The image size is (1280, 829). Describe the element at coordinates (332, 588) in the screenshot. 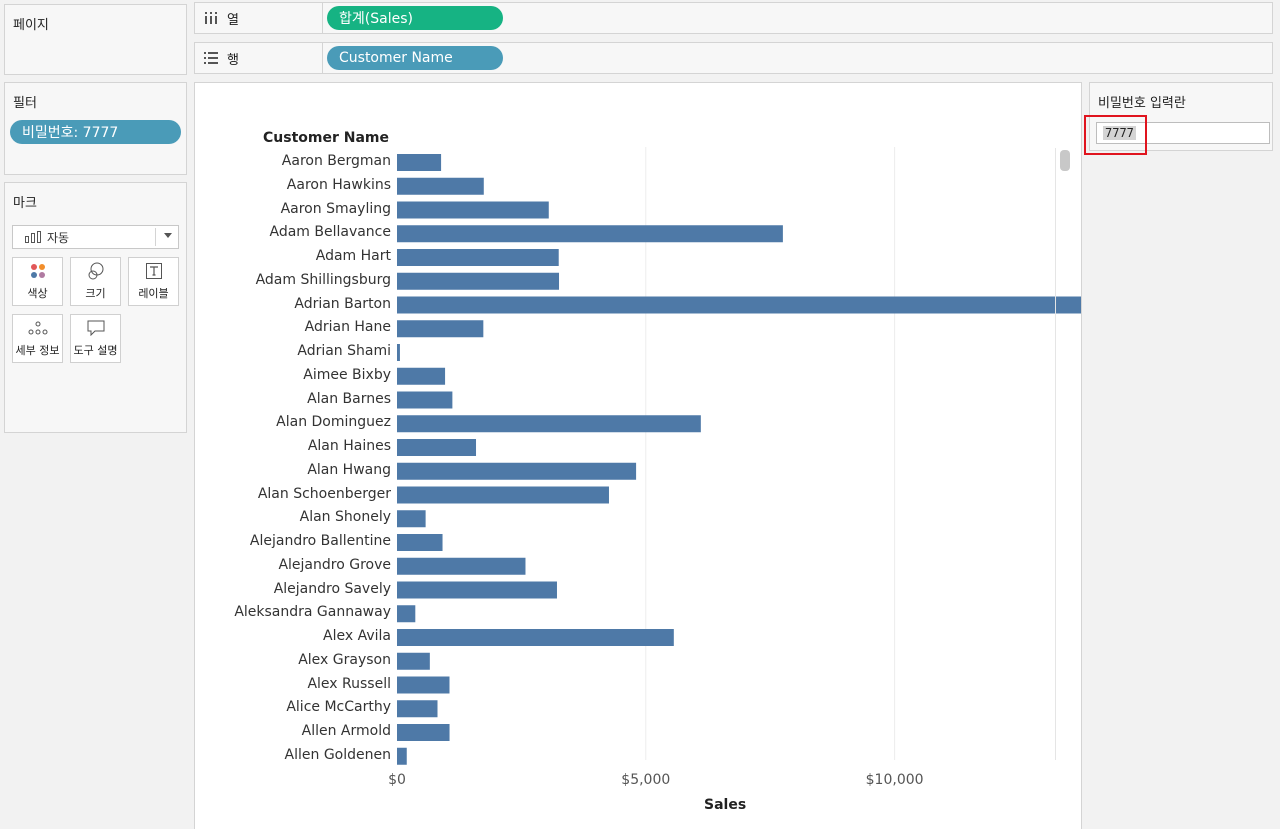

I see `row-label: Alejandro Savely` at that location.